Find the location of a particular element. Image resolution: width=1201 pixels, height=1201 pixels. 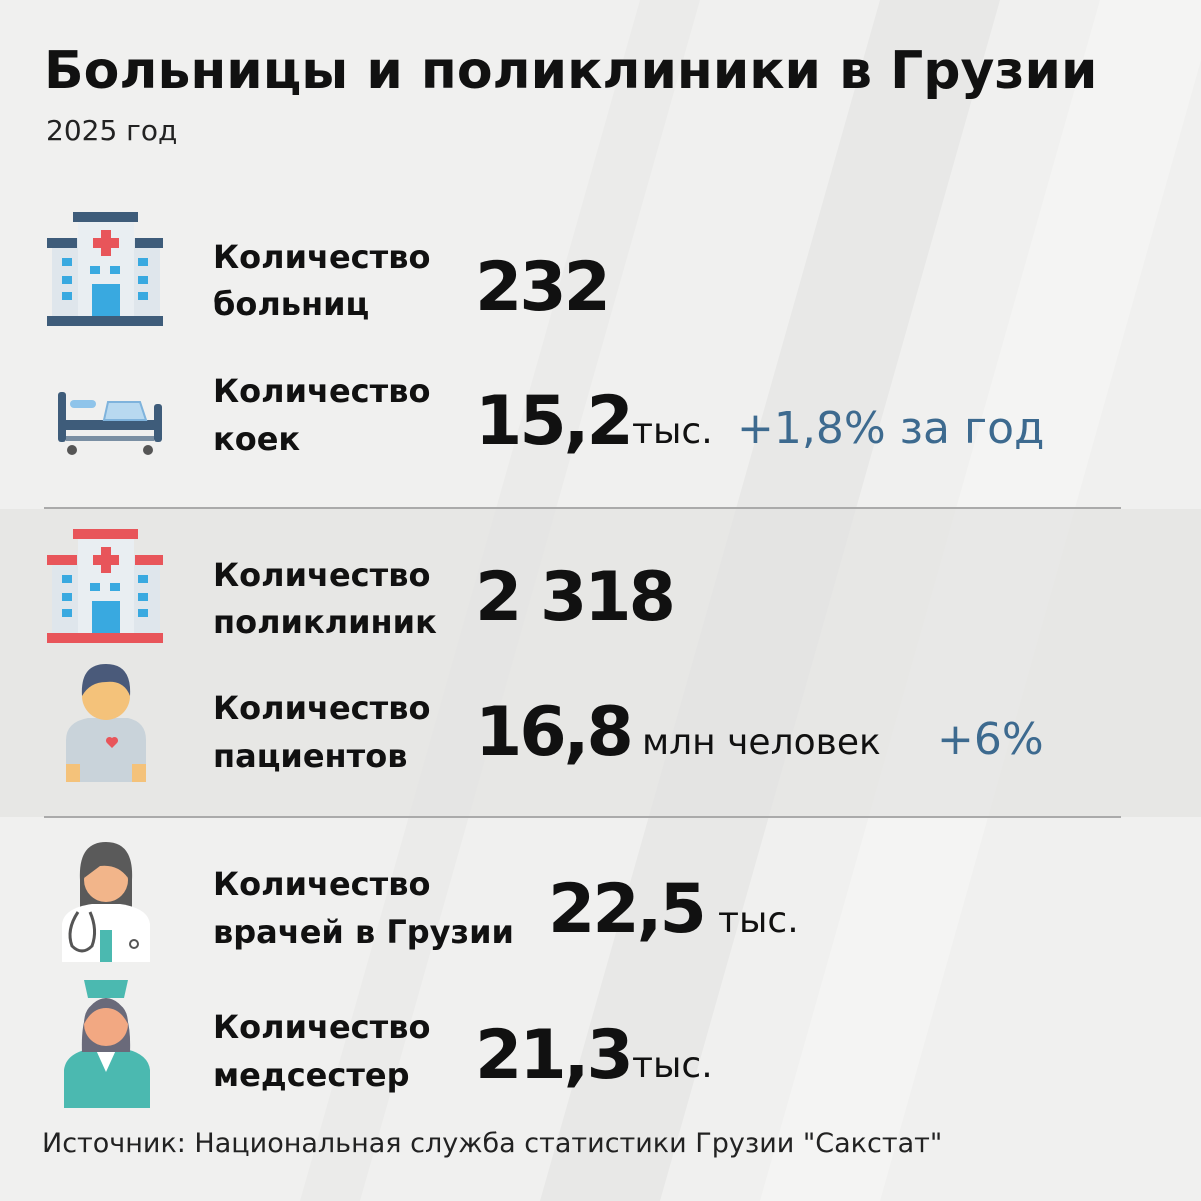

row: Количество медсестер 21,3 тыс. is located at coordinates (463, 1051).